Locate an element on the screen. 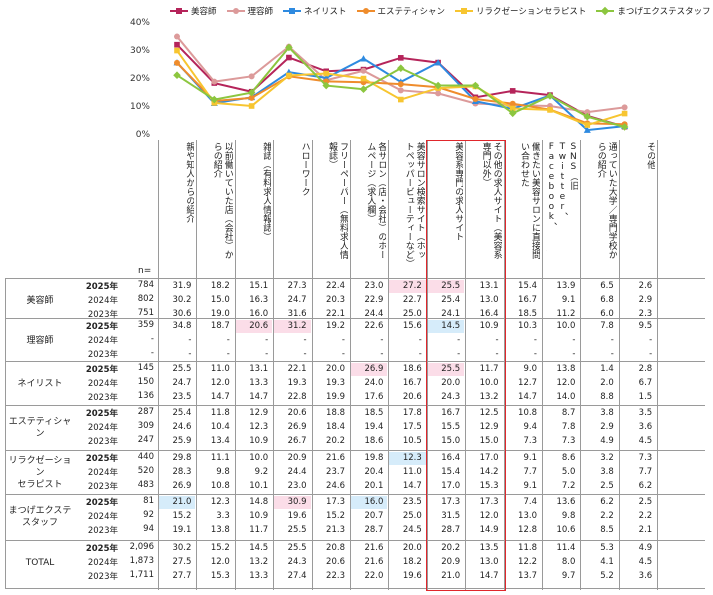 Image resolution: width=713 pixels, height=595 pixels. table-cell: 10.3 is located at coordinates (527, 326).